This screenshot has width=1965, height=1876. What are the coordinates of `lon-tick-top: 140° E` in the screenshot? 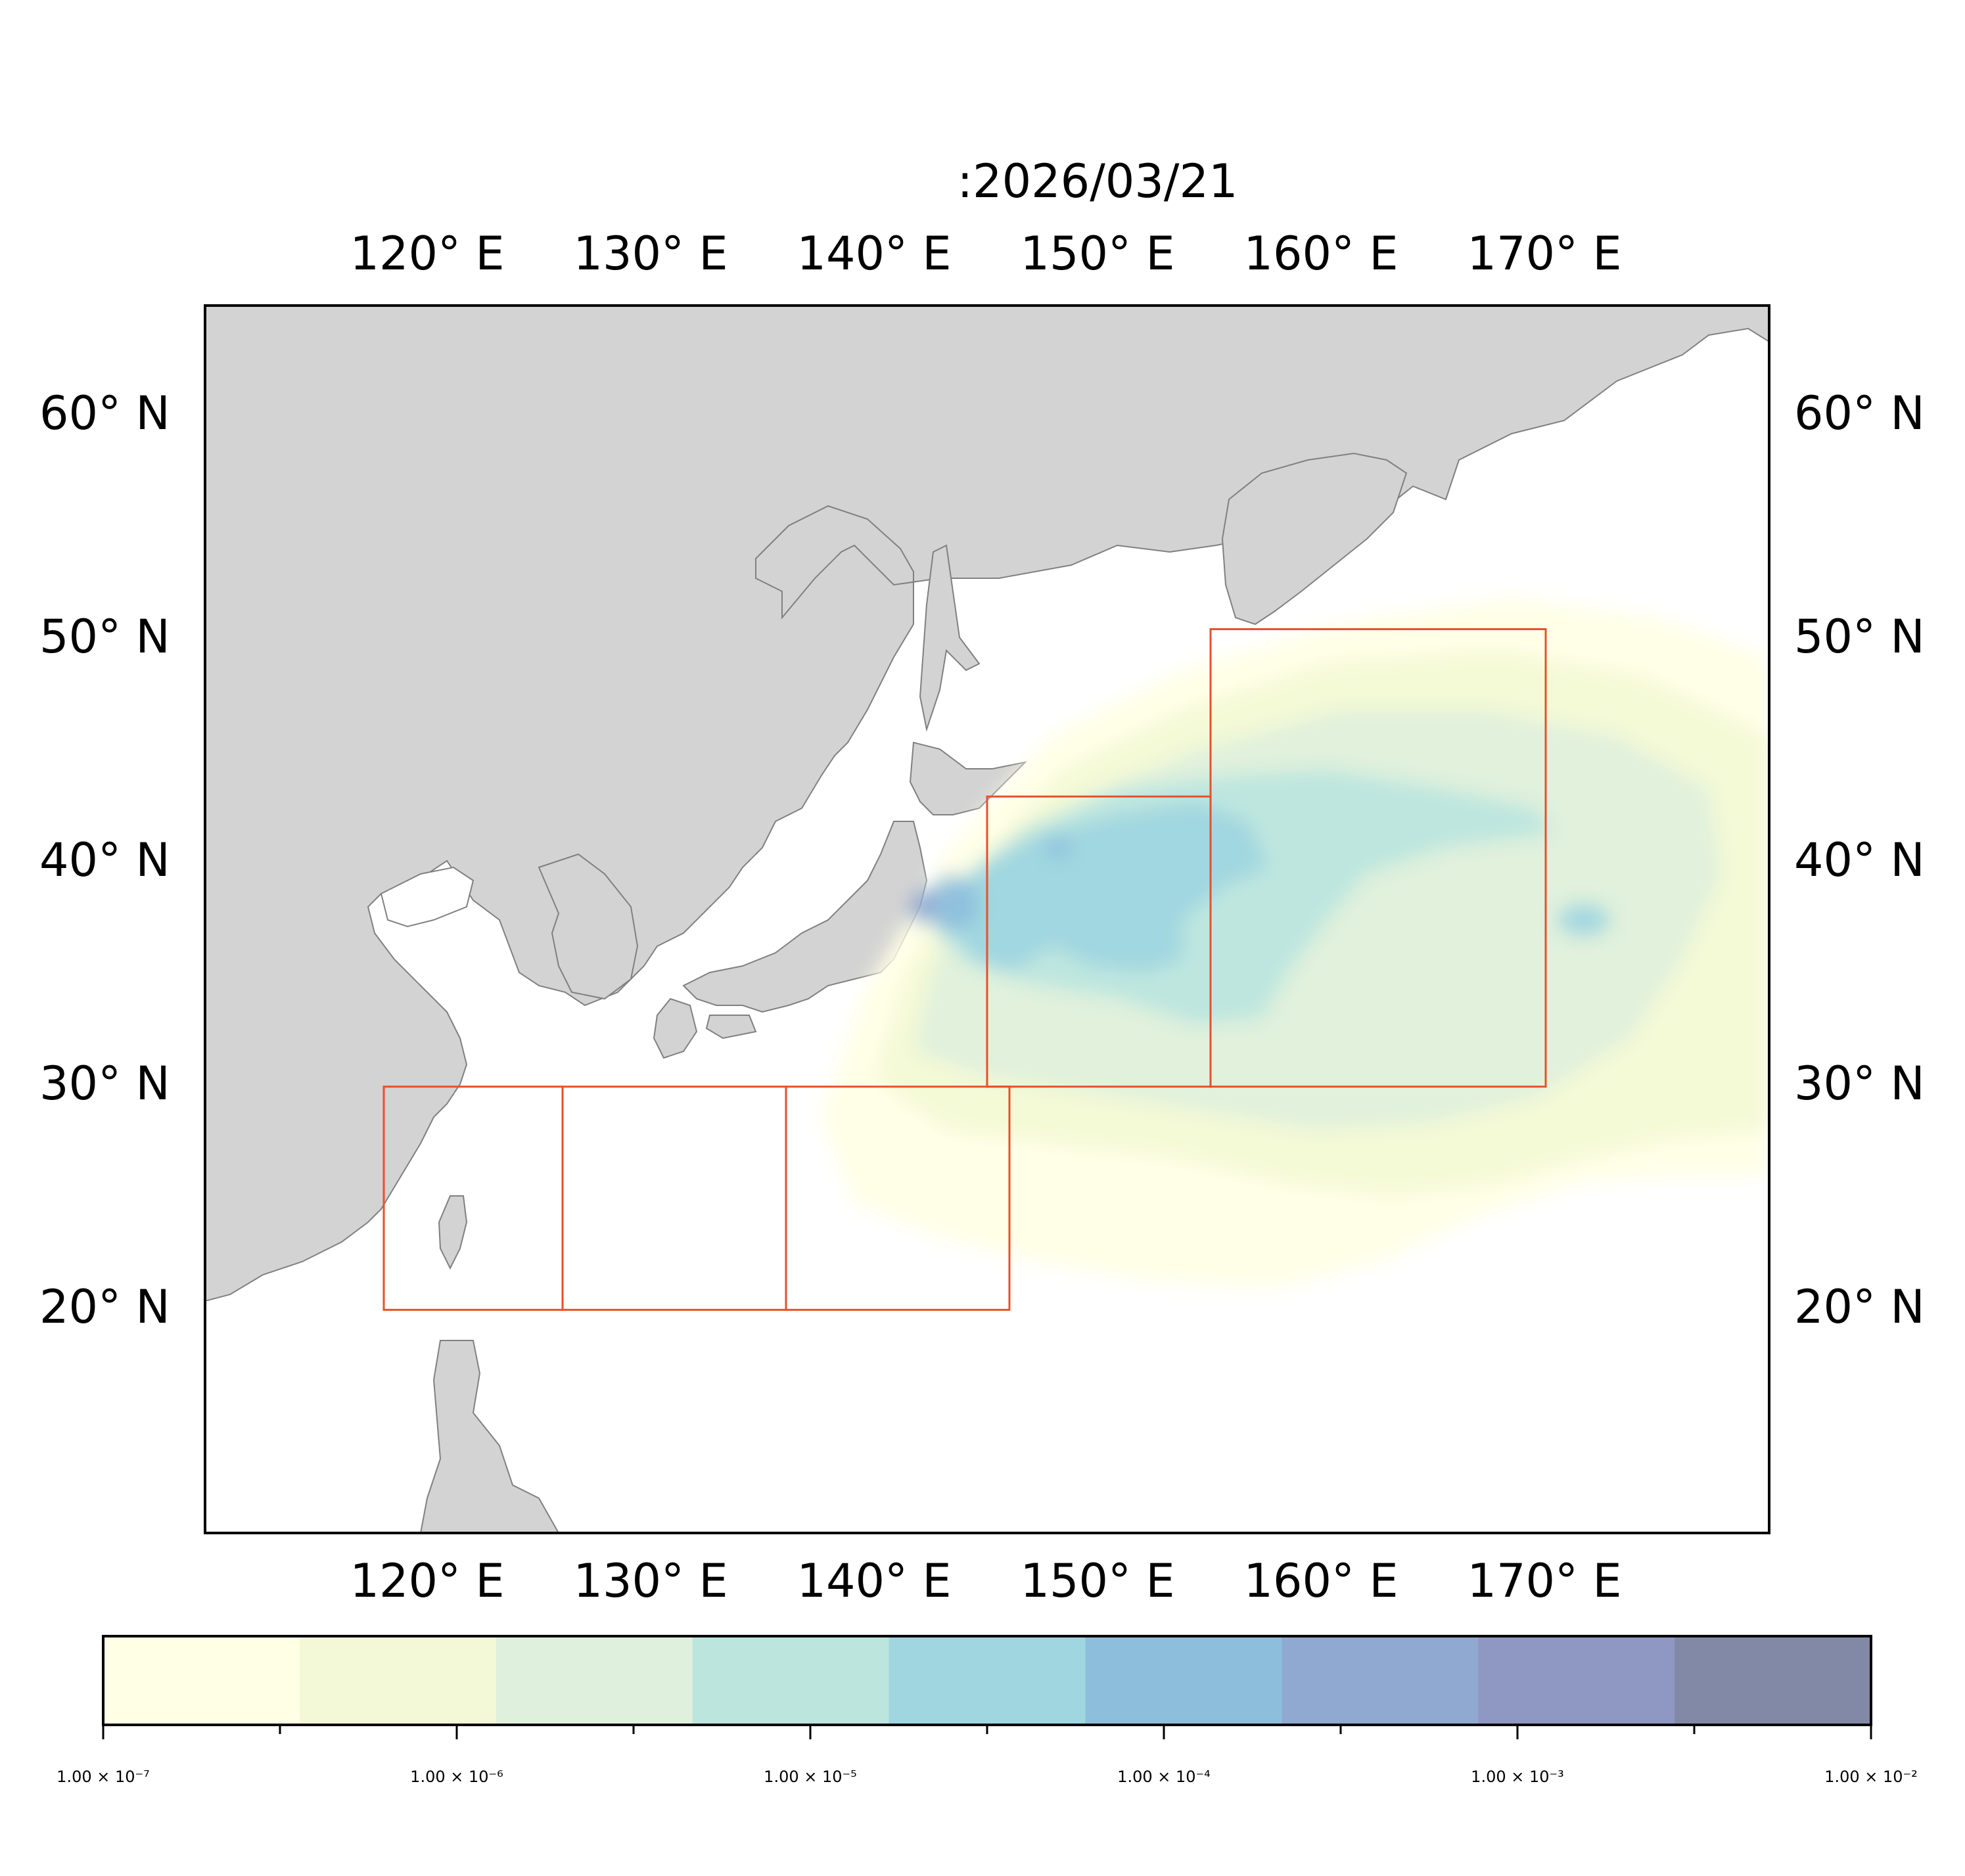 It's located at (874, 254).